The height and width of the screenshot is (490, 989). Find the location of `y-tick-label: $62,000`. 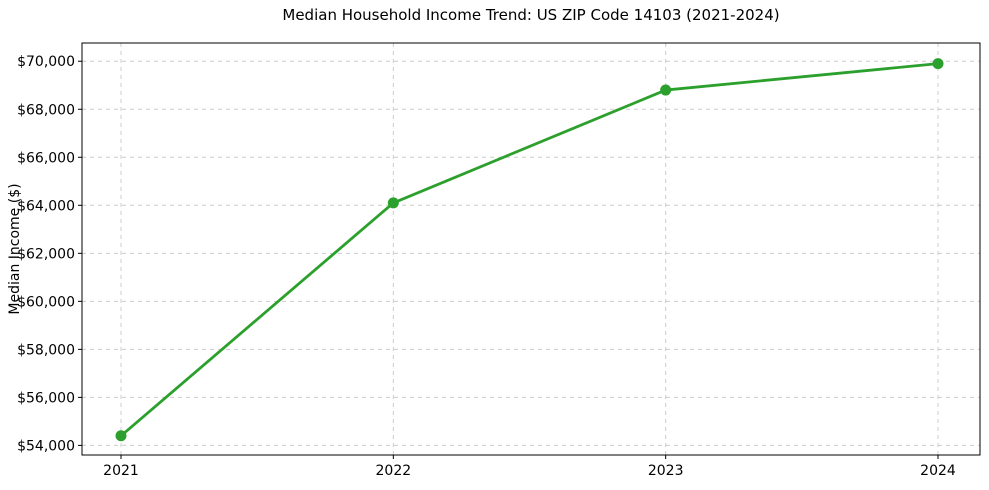

y-tick-label: $62,000 is located at coordinates (46, 254).